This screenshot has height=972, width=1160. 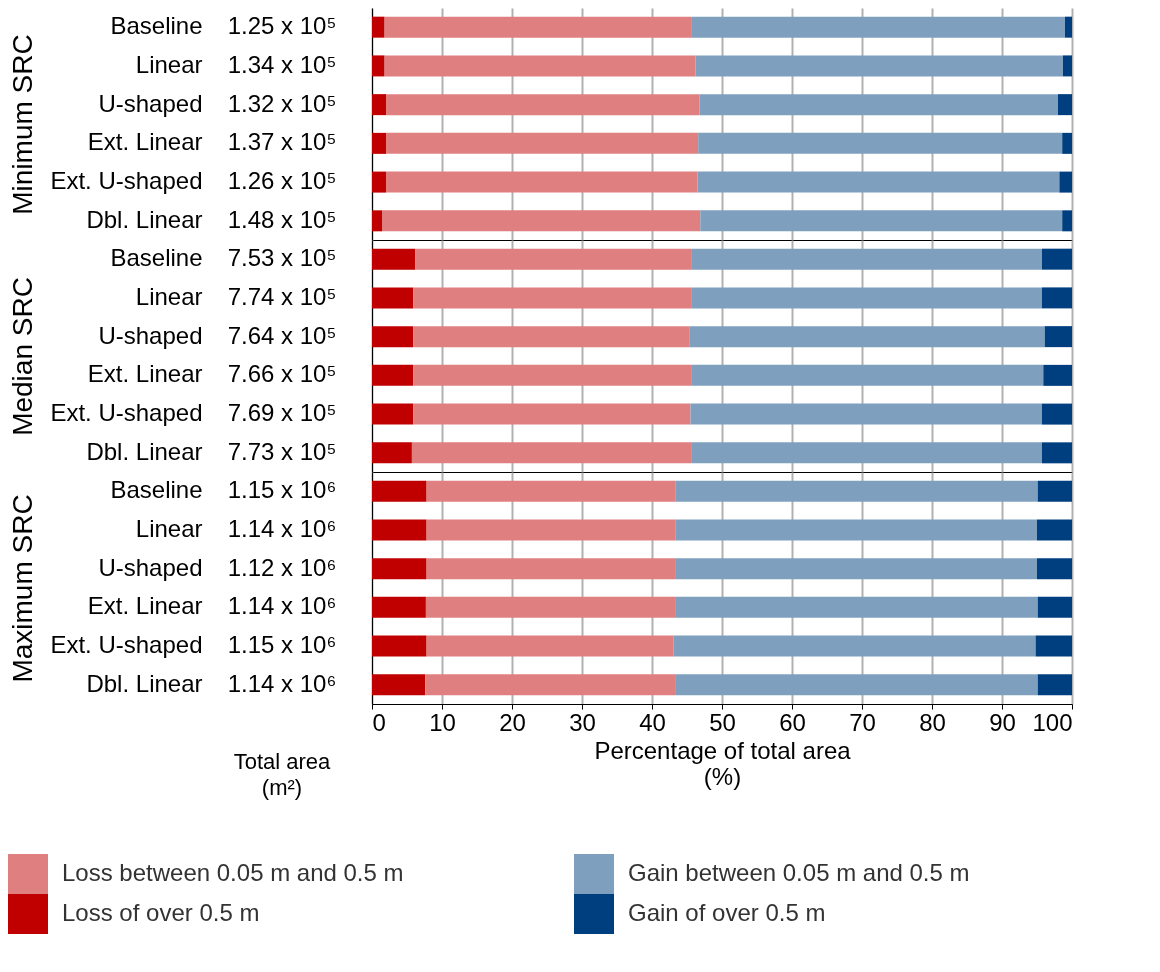 I want to click on text: 1.12 x 10⁶, so click(x=282, y=567).